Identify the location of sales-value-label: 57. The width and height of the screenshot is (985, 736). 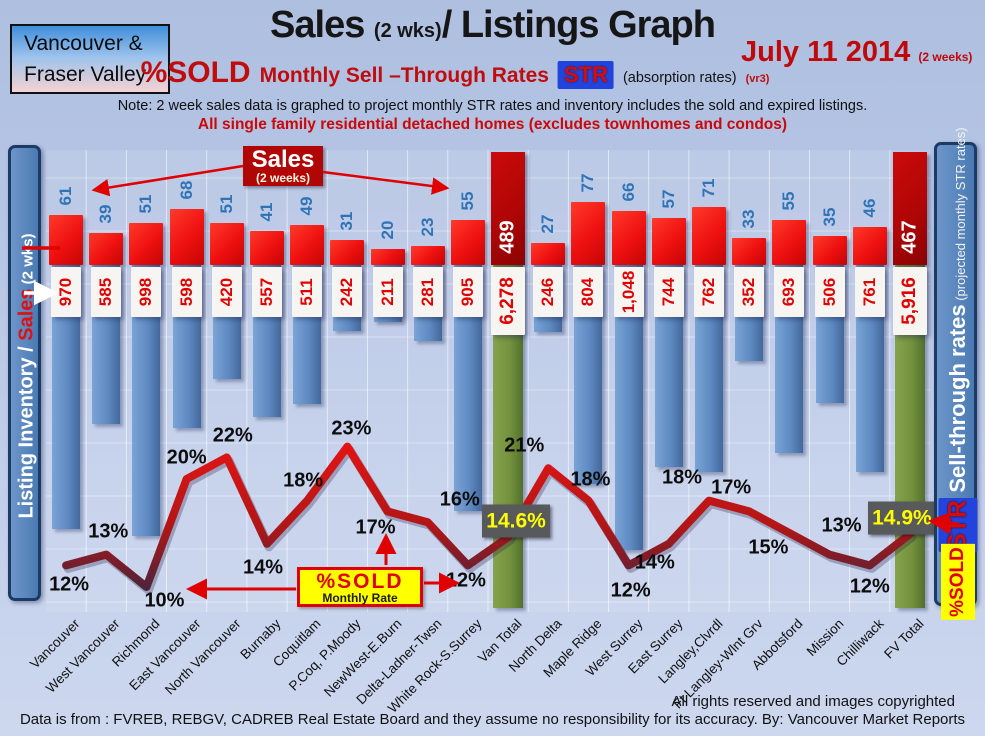
(668, 198).